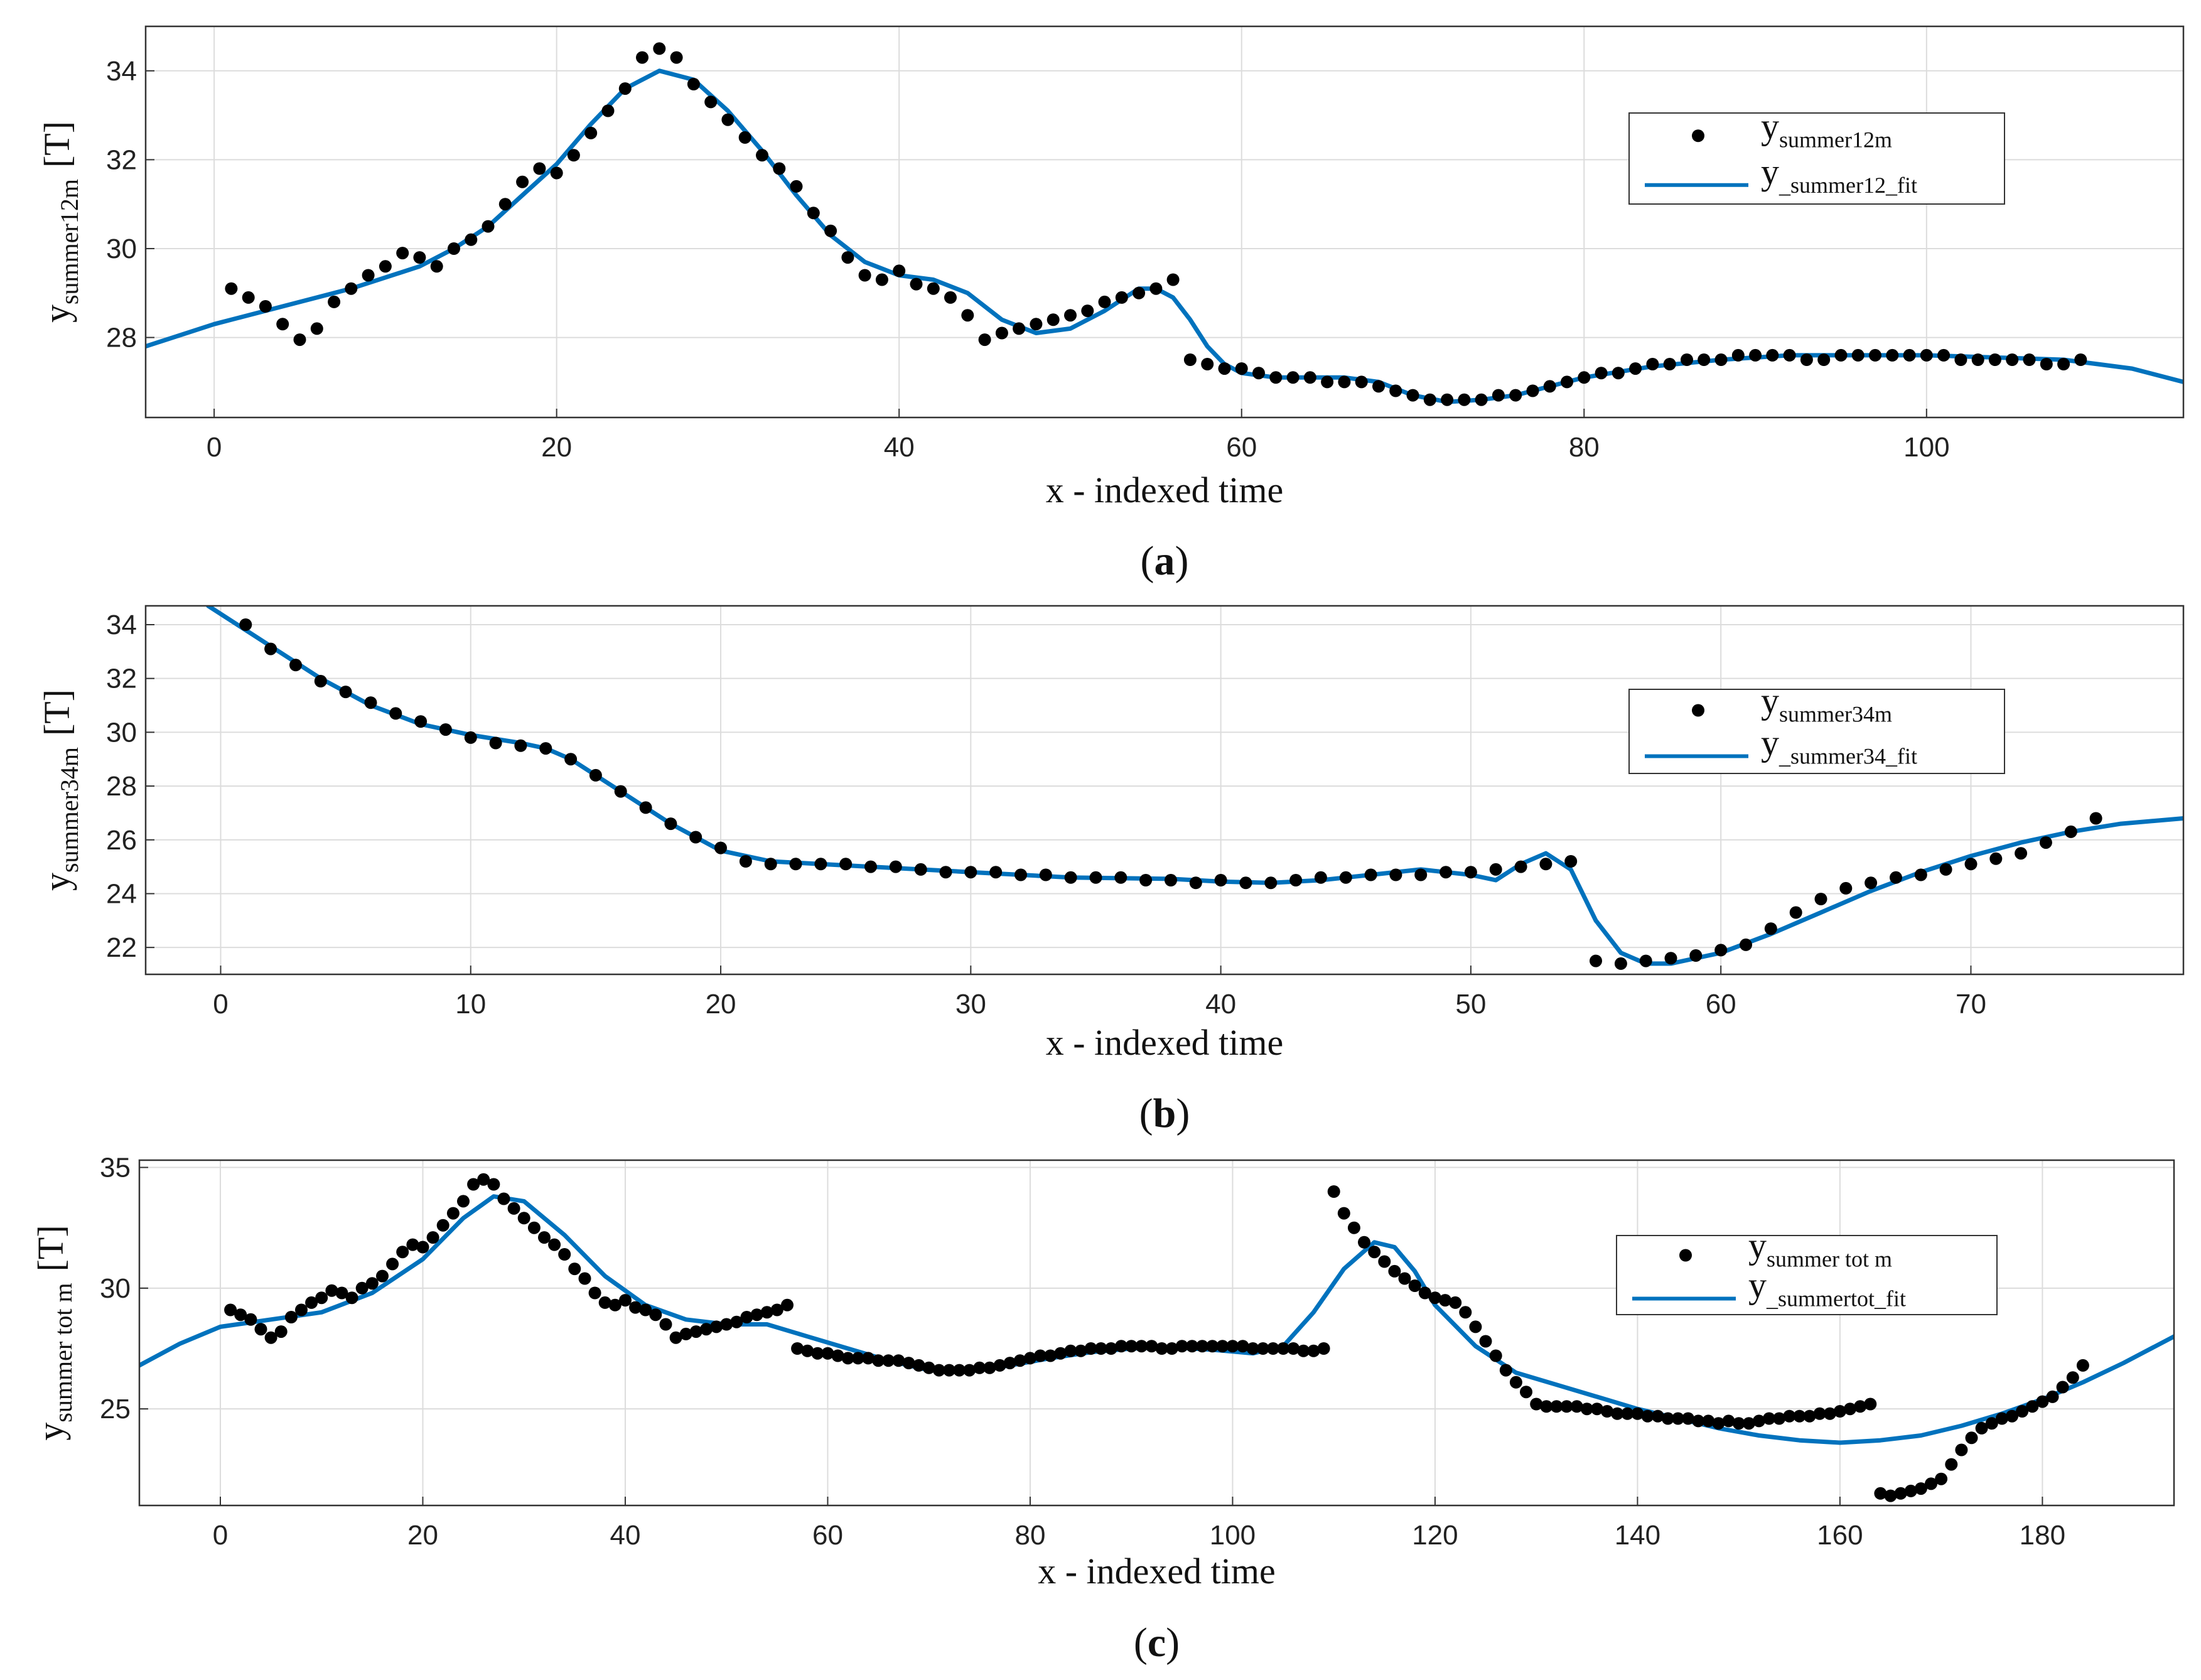 Image resolution: width=2201 pixels, height=1680 pixels. What do you see at coordinates (1698, 136) in the screenshot?
I see `legend-marker-point` at bounding box center [1698, 136].